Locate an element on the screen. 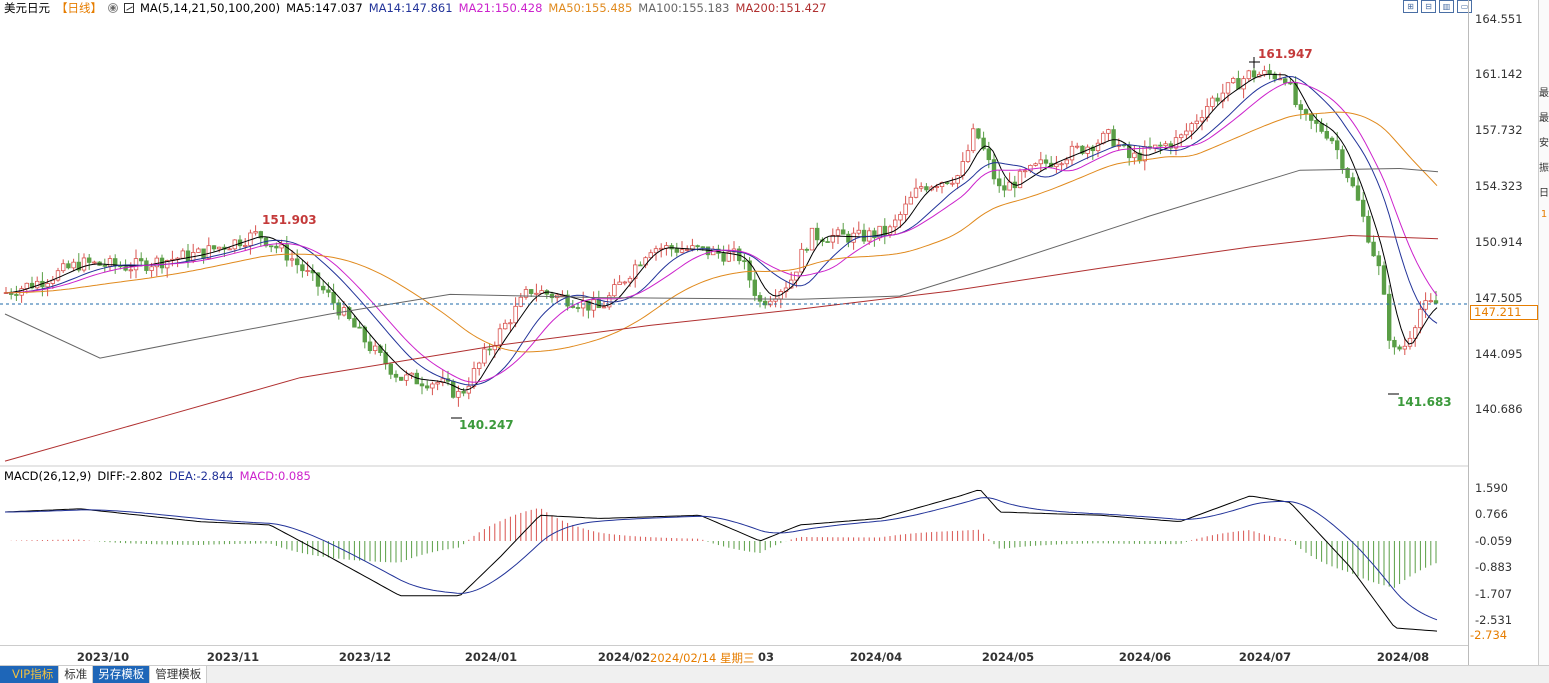 The image size is (1549, 683). side-info-panel: 最 最 安 振 日 1 is located at coordinates (1543, 341).